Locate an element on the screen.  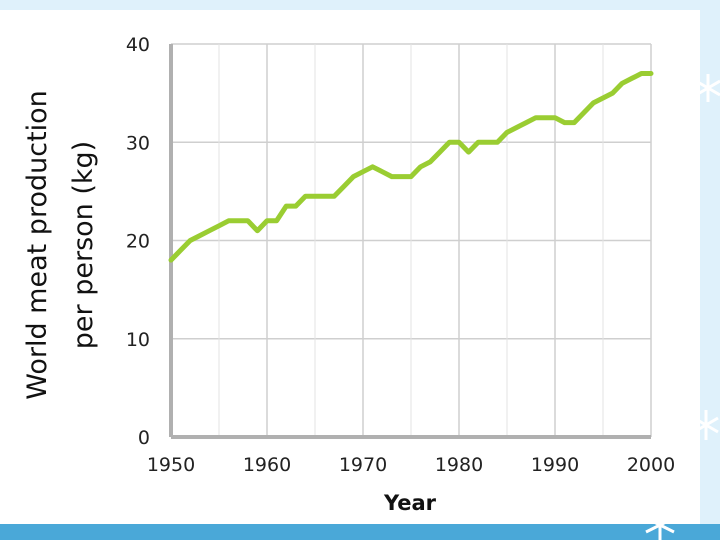
y-tick-label: 10 is located at coordinates (138, 340).